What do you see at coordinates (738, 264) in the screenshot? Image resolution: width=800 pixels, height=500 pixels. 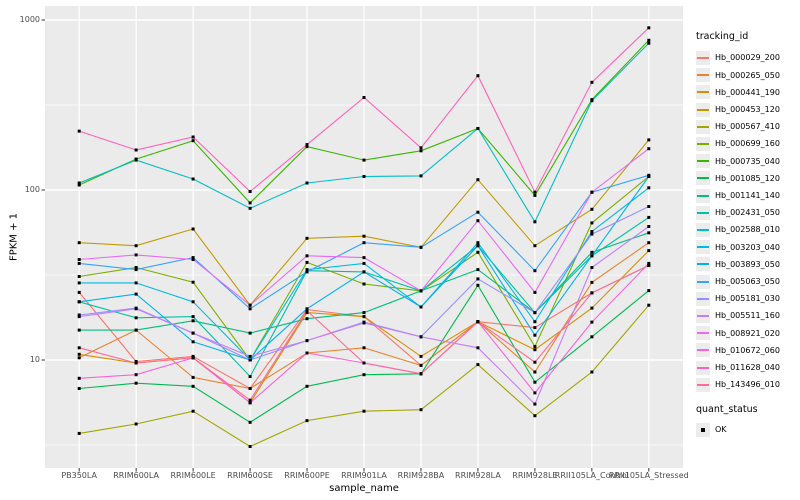 I see `legend-item: Hb_003893_050` at bounding box center [738, 264].